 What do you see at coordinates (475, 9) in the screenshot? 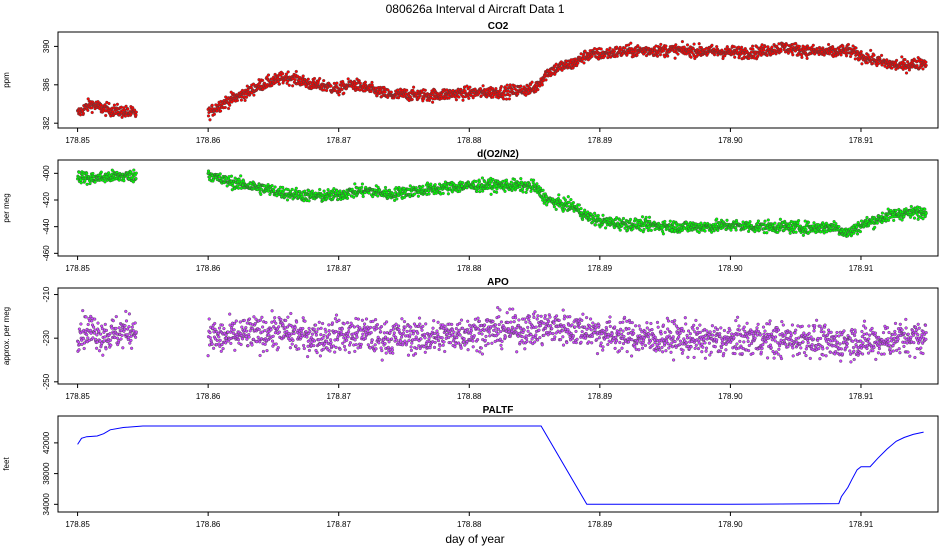
I see `figure-title: 080626a Interval d Aircraft Data 1` at bounding box center [475, 9].